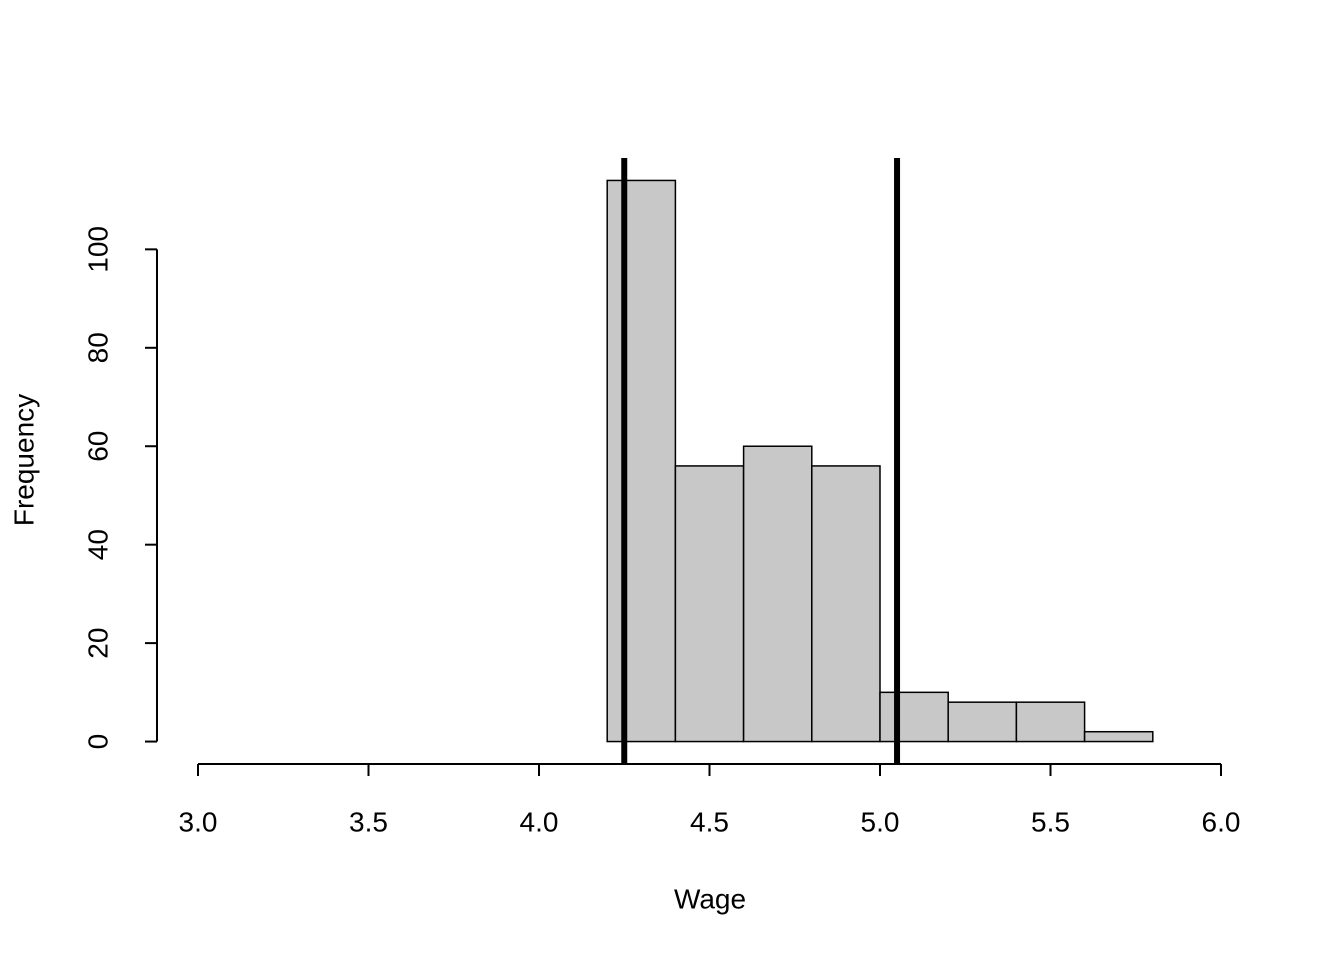  Describe the element at coordinates (97, 446) in the screenshot. I see `y-tick-label: 60` at that location.